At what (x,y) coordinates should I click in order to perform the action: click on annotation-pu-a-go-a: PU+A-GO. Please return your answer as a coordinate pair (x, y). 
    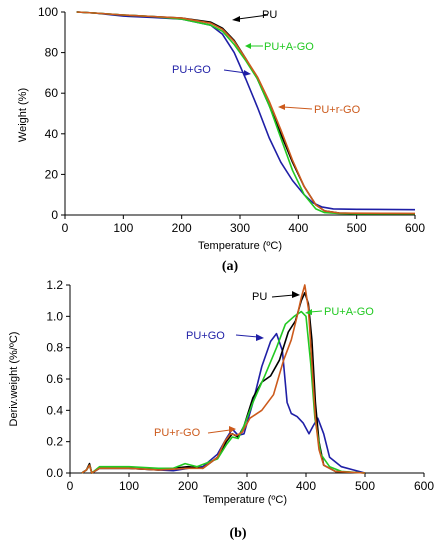
    Looking at the image, I should click on (279, 47).